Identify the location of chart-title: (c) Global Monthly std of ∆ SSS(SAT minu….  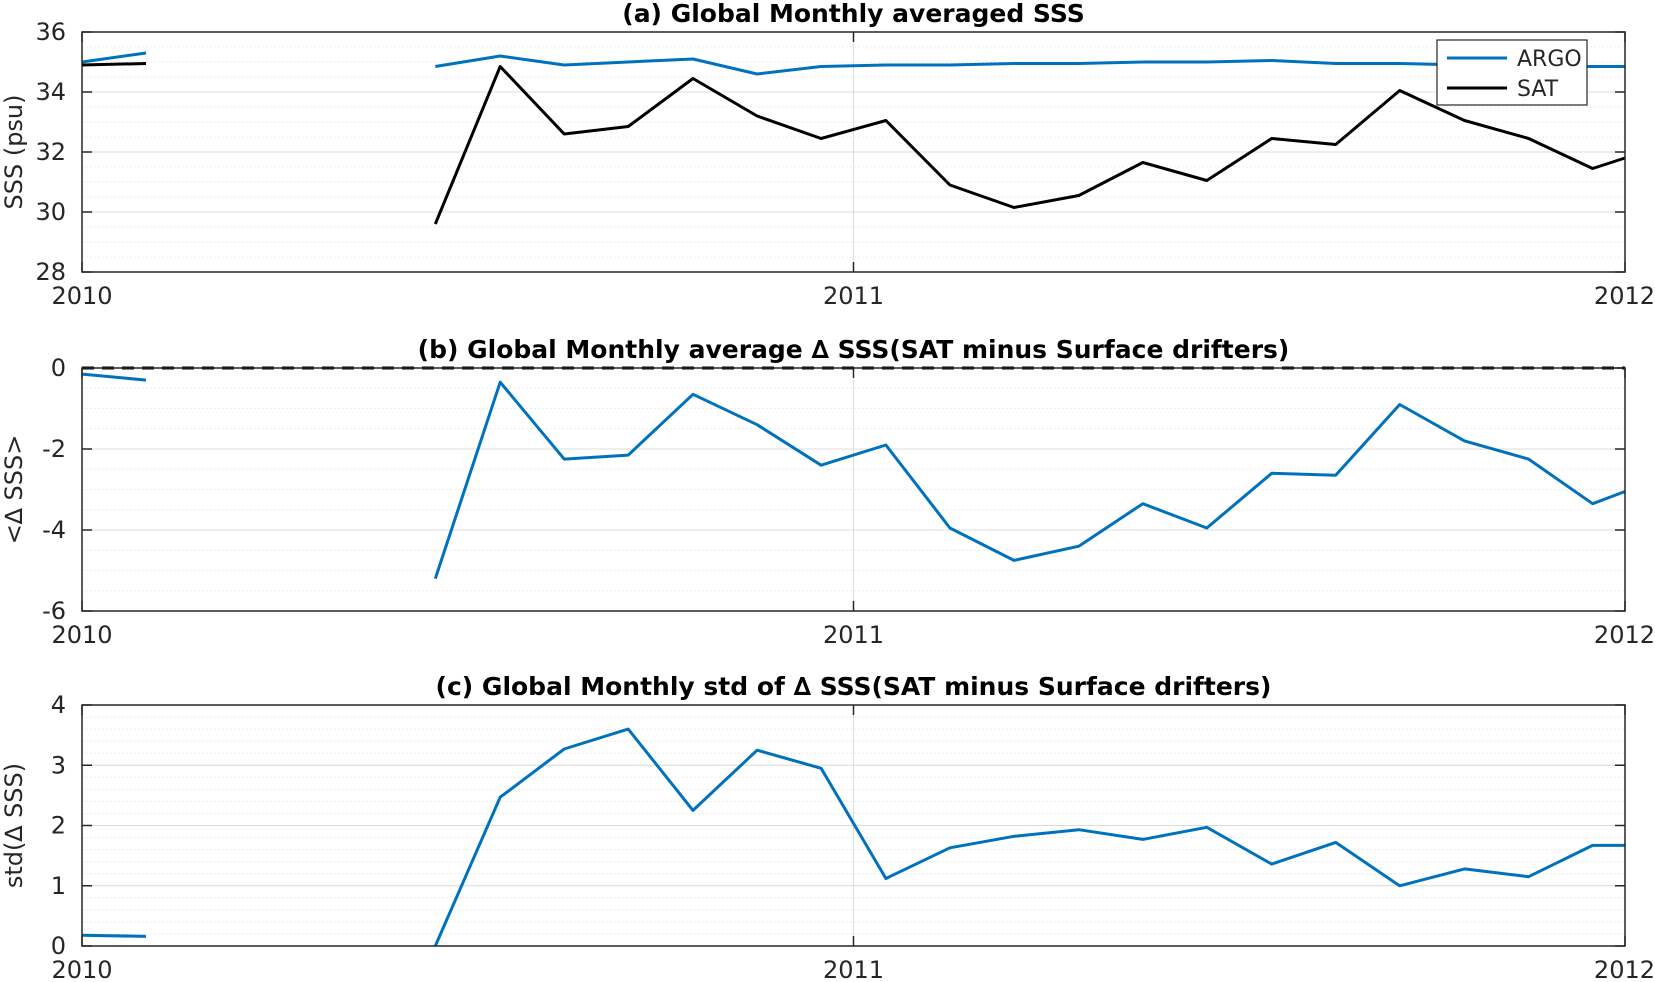
(854, 686).